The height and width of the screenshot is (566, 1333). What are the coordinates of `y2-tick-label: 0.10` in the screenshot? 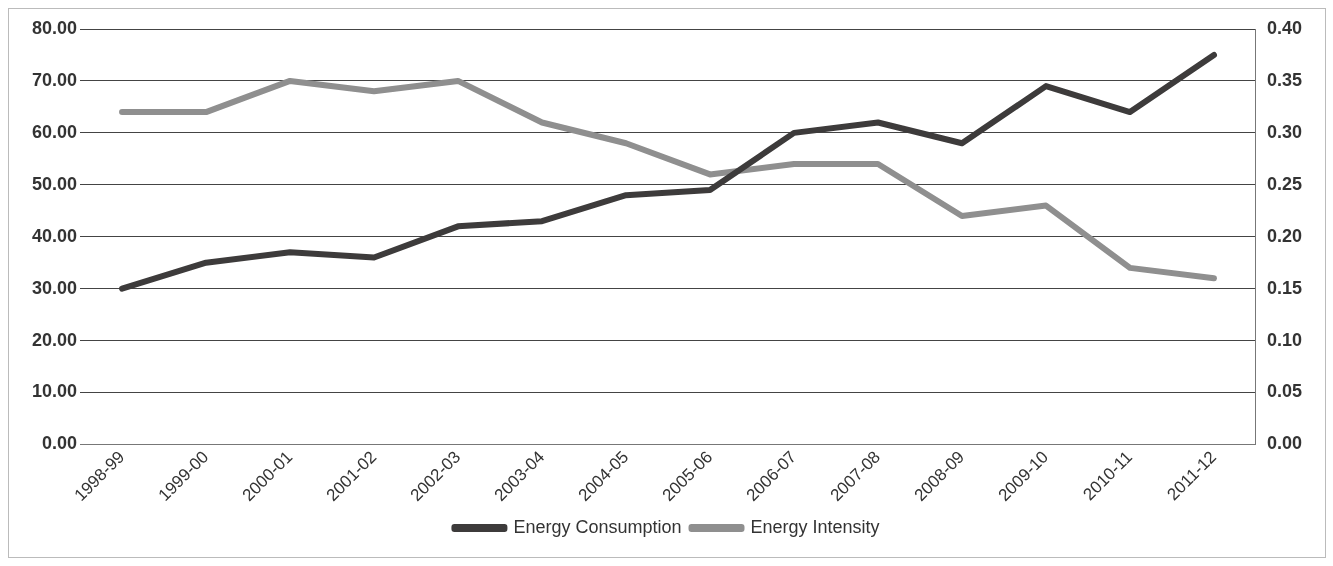 It's located at (1284, 339).